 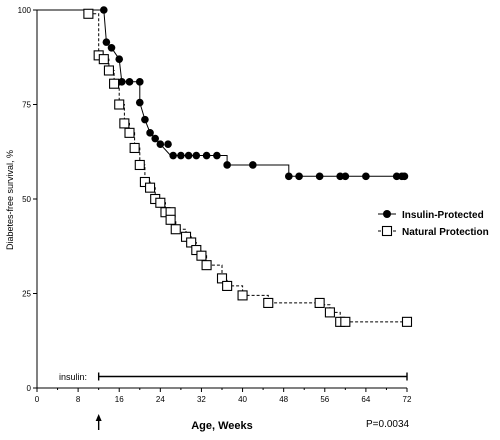 What do you see at coordinates (445, 232) in the screenshot?
I see `legend-label-natural-protection: Natural Protection` at bounding box center [445, 232].